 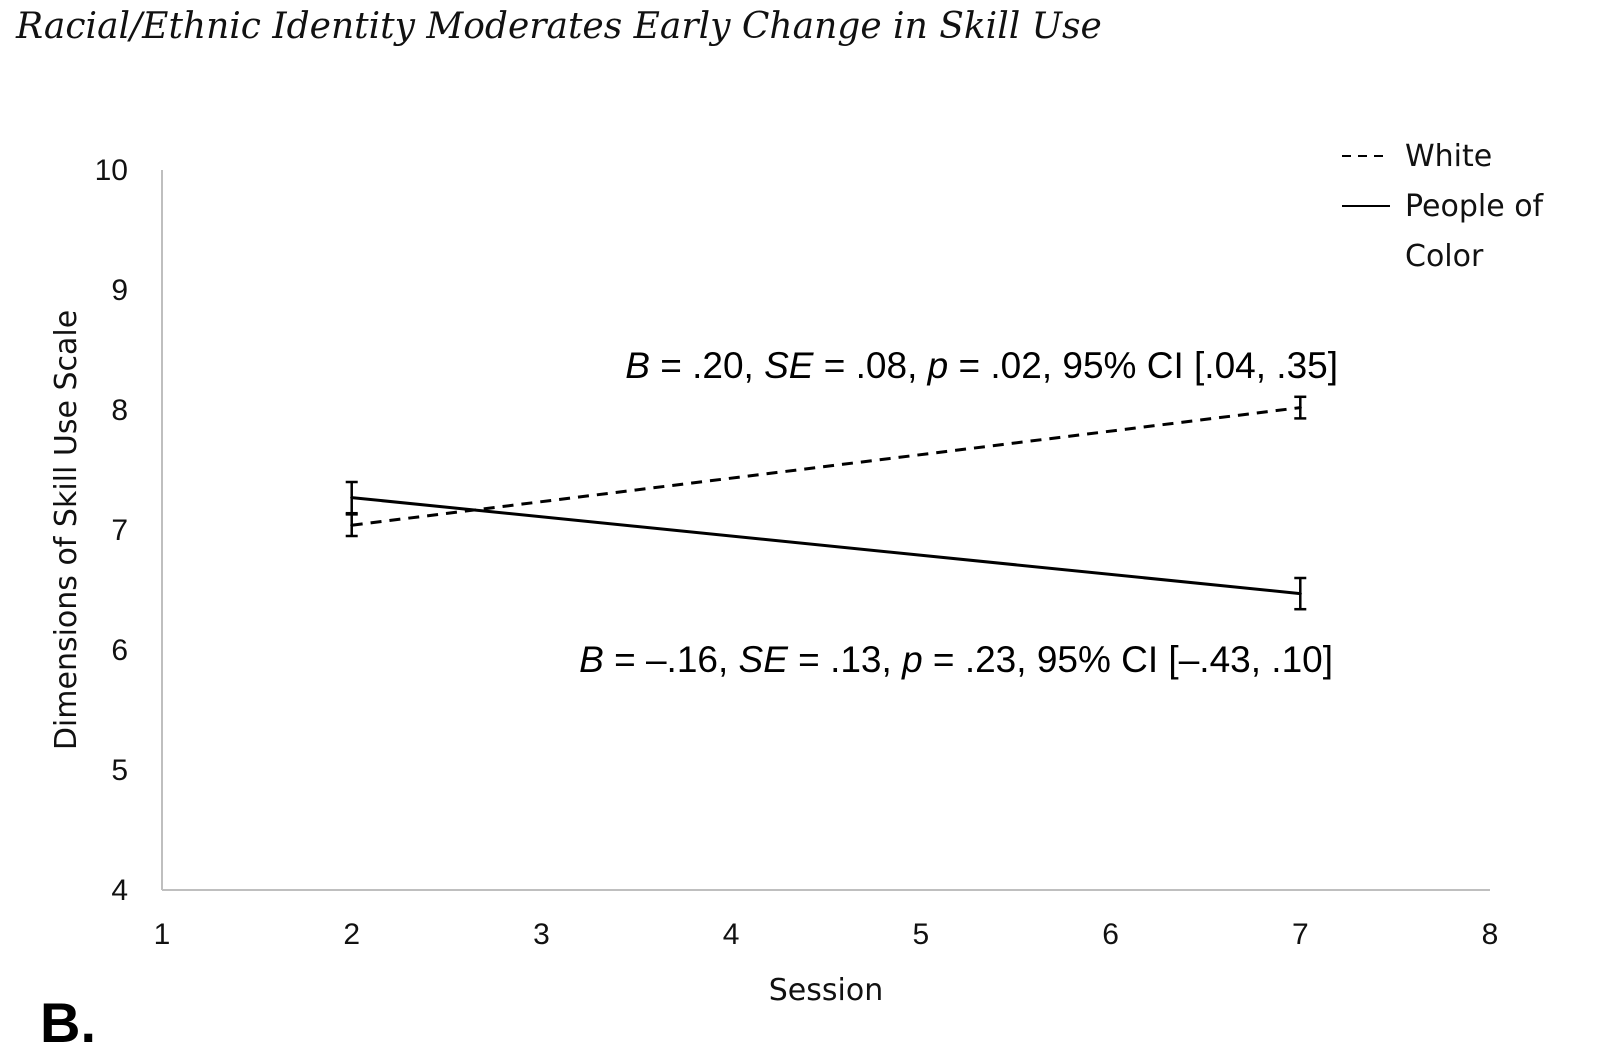 I want to click on x-tick-label: 6, so click(x=1110, y=934).